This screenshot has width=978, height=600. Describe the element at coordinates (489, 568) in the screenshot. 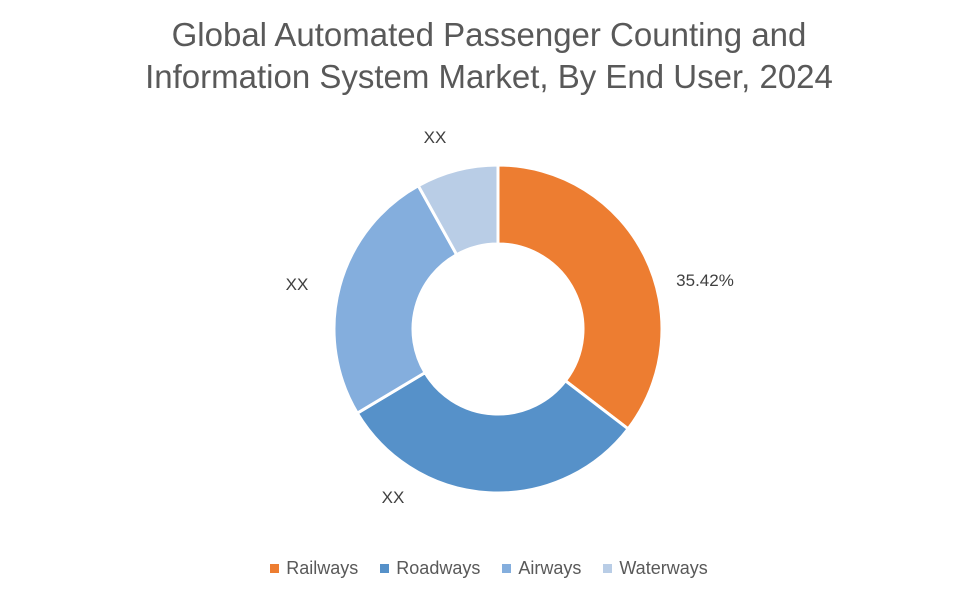

I see `legend: Railways Roadways Airways Waterways` at that location.